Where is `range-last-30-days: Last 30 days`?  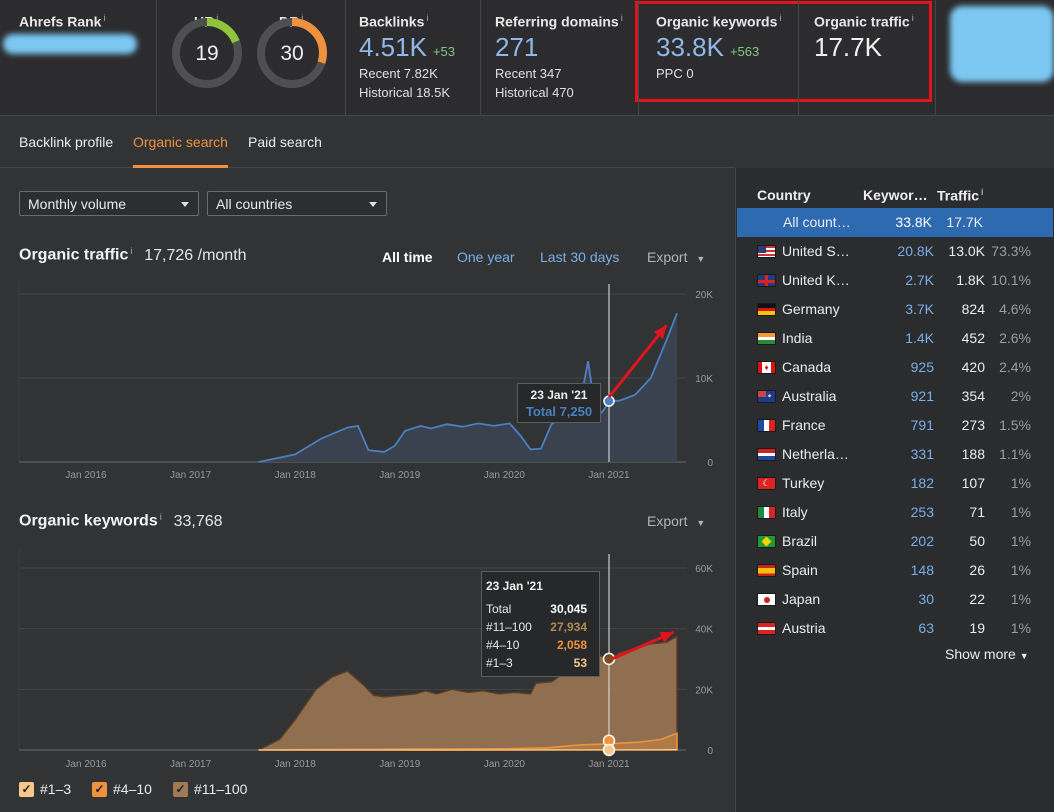 range-last-30-days: Last 30 days is located at coordinates (580, 257).